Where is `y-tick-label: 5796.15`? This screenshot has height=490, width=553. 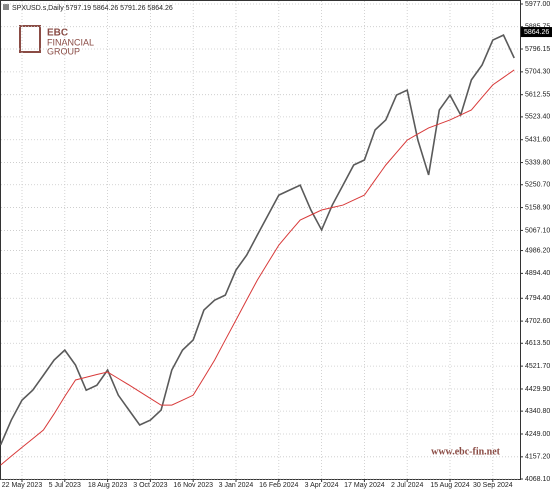 y-tick-label: 5796.15 is located at coordinates (537, 49).